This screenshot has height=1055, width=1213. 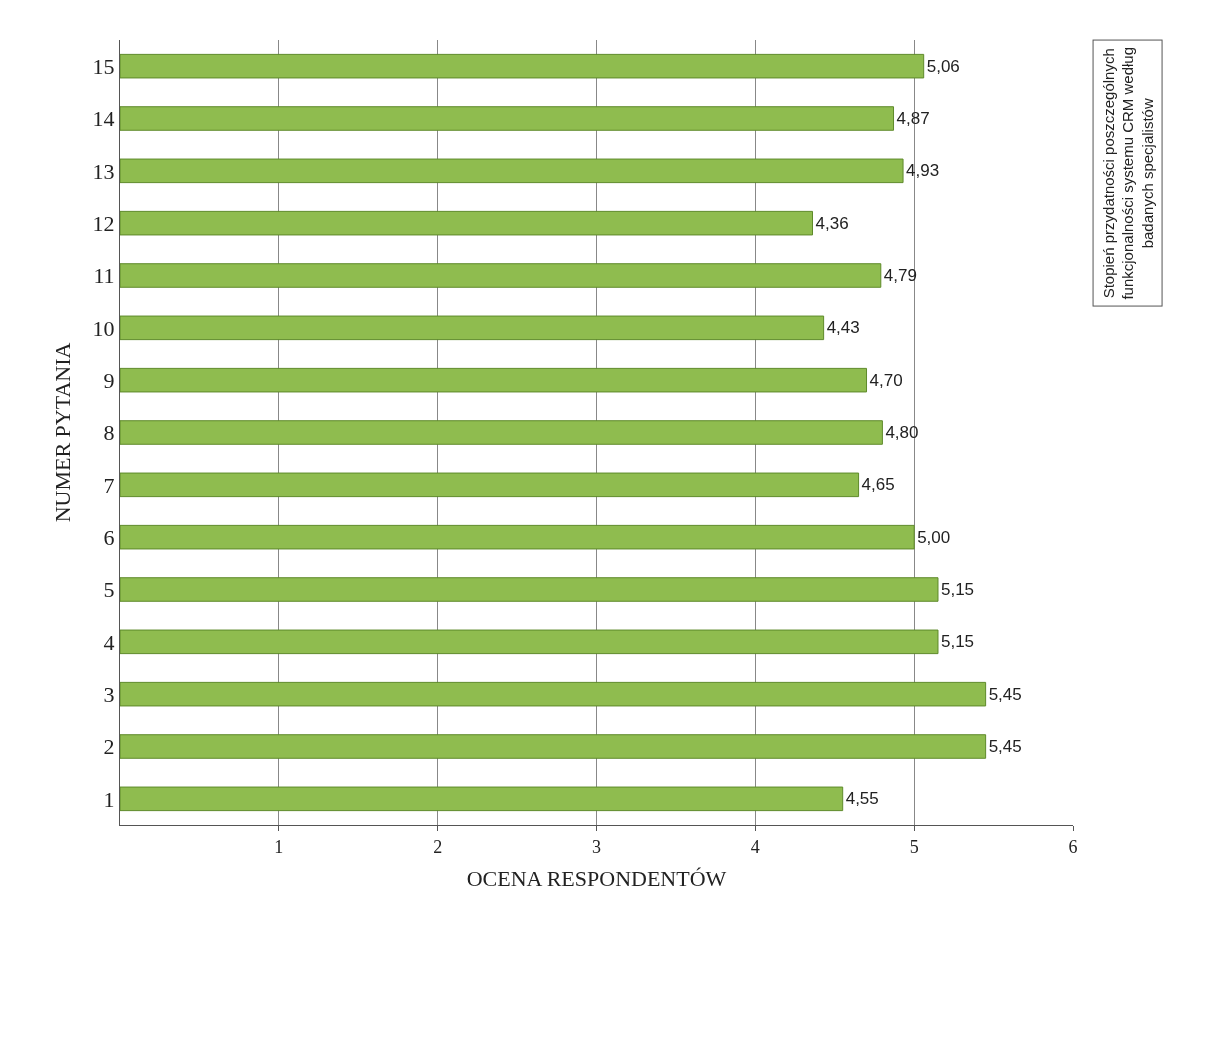 I want to click on y-tick-label: 11, so click(x=104, y=276).